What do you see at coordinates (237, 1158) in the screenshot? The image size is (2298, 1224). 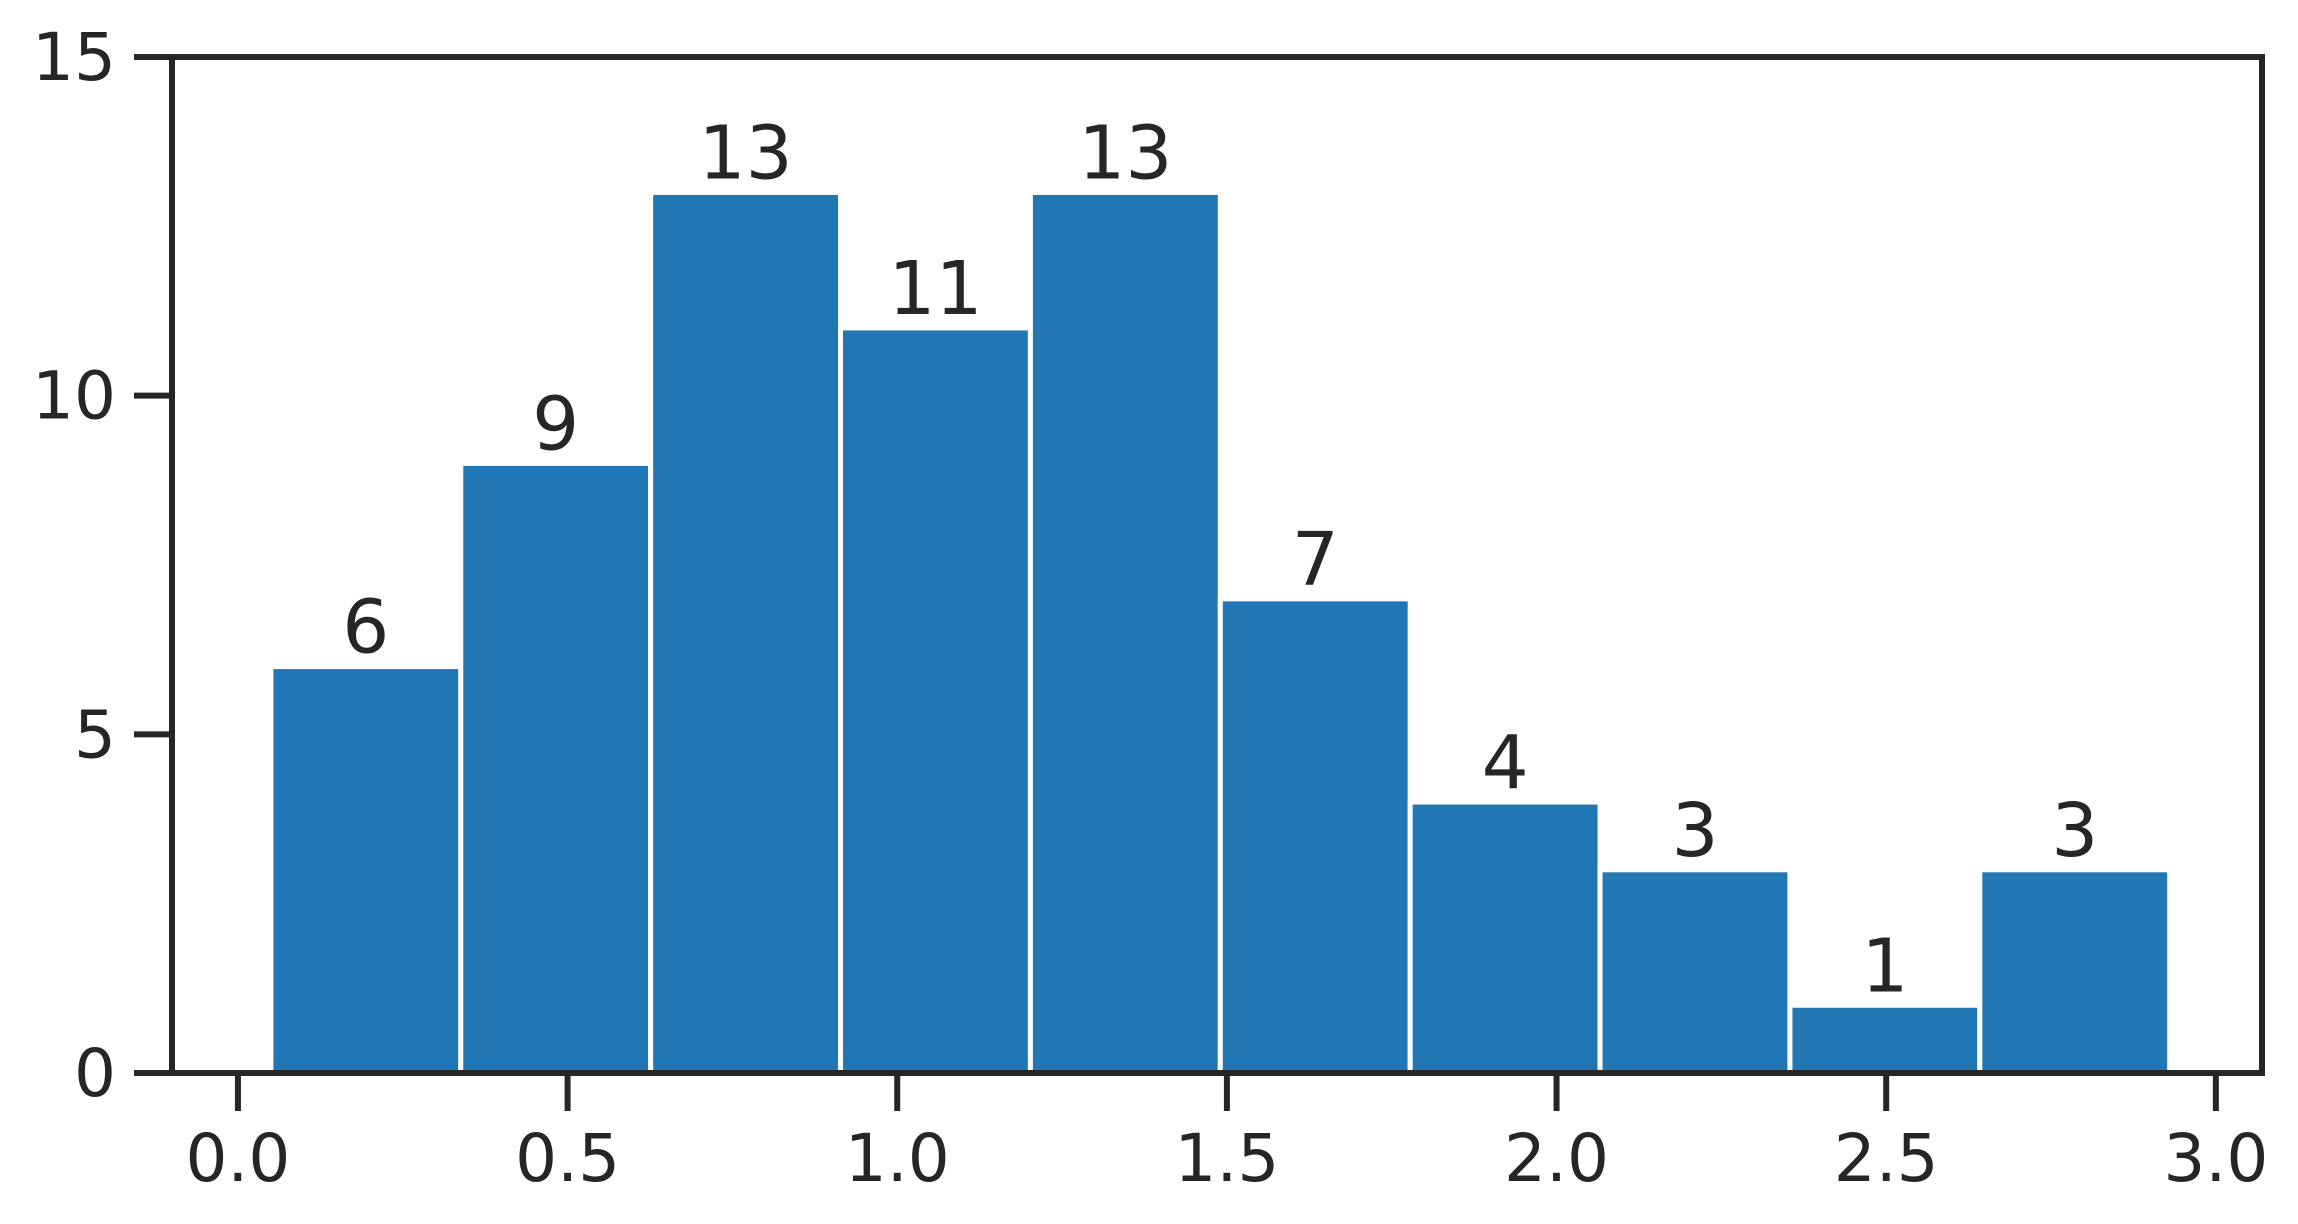 I see `x-tick-label: 0.0` at bounding box center [237, 1158].